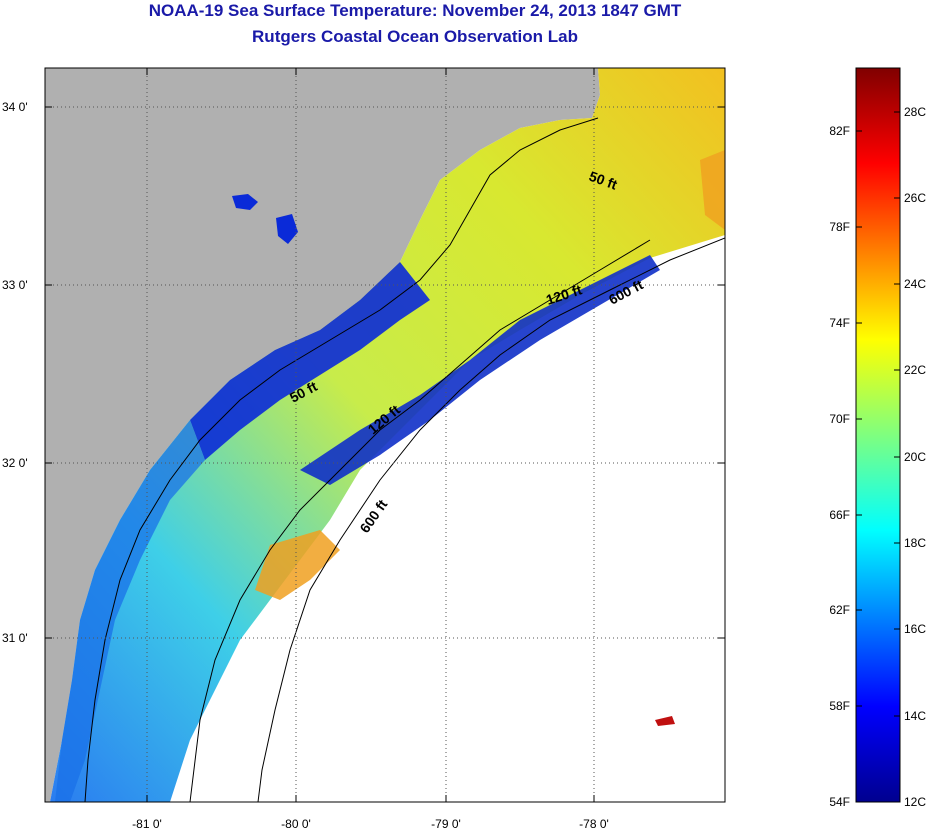 Image resolution: width=936 pixels, height=832 pixels. What do you see at coordinates (839, 610) in the screenshot?
I see `colorbar-label-62f: 62F` at bounding box center [839, 610].